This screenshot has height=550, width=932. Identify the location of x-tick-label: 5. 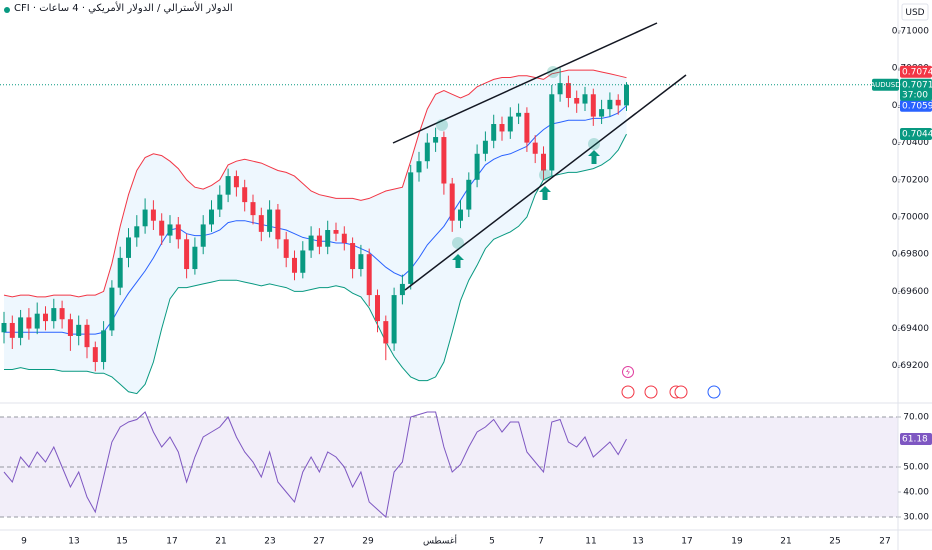
(492, 542).